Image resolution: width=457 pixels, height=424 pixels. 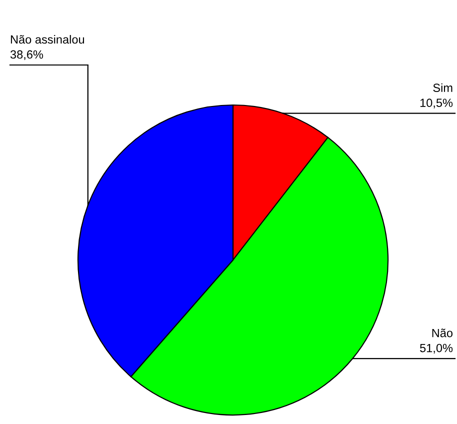 What do you see at coordinates (442, 333) in the screenshot?
I see `slice-label: Não` at bounding box center [442, 333].